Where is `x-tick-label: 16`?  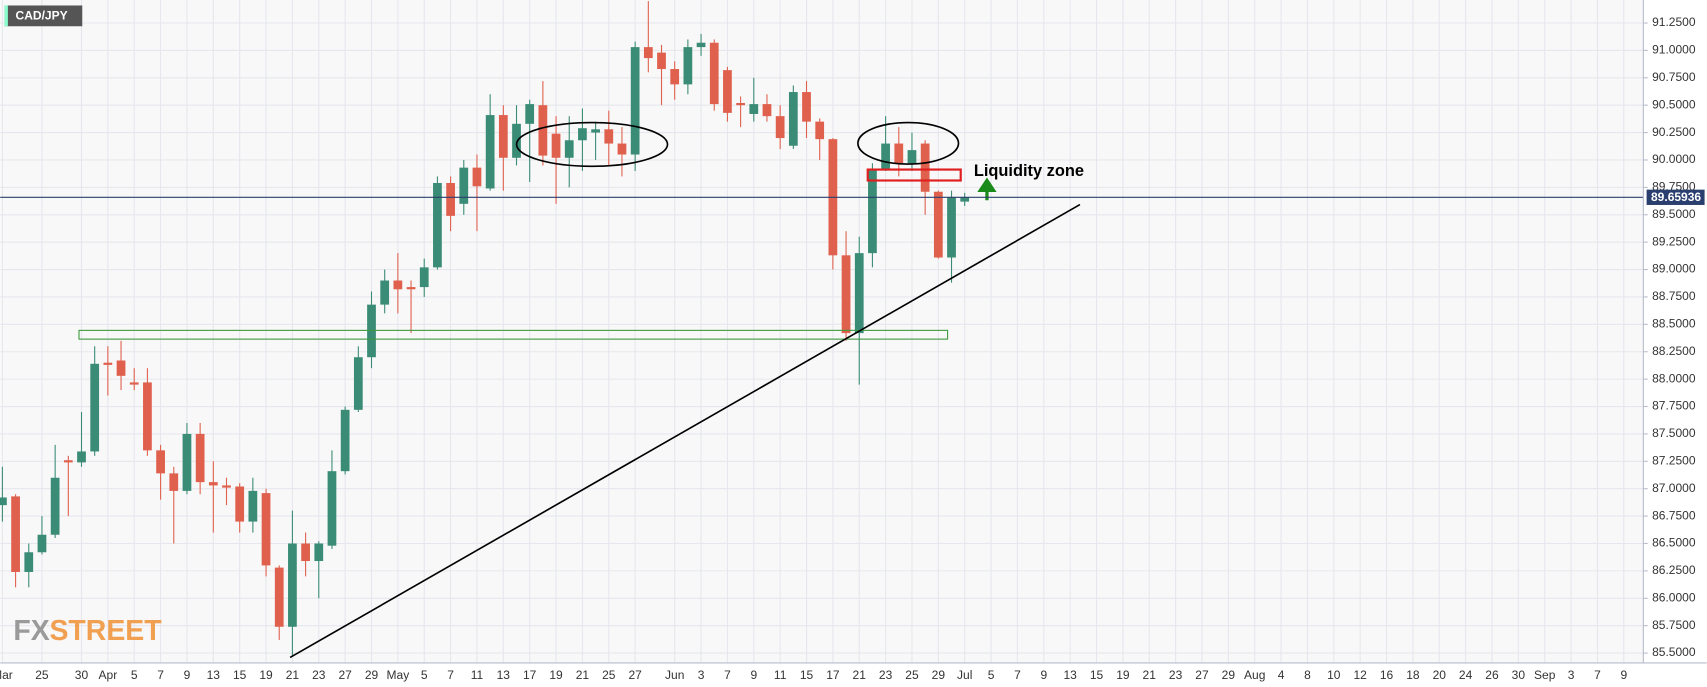
x-tick-label: 16 is located at coordinates (1387, 675).